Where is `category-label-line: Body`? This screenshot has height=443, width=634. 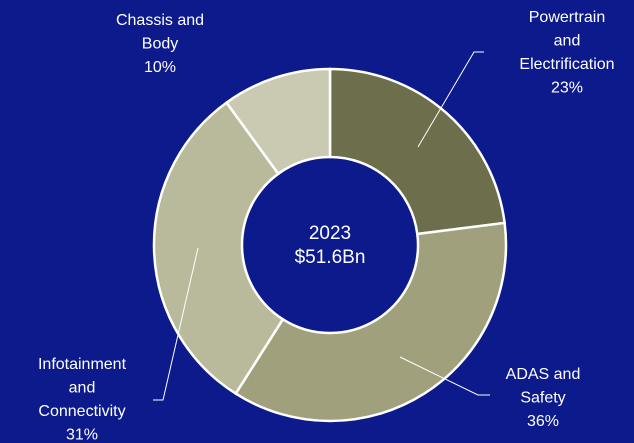
category-label-line: Body is located at coordinates (160, 44).